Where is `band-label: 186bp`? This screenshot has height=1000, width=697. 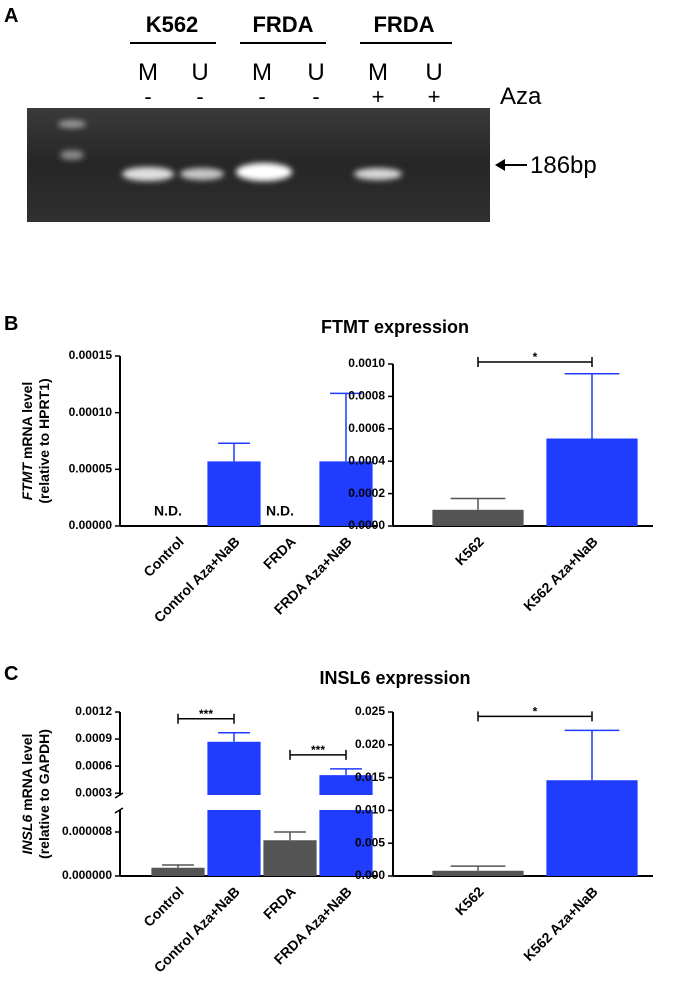 band-label: 186bp is located at coordinates (563, 165).